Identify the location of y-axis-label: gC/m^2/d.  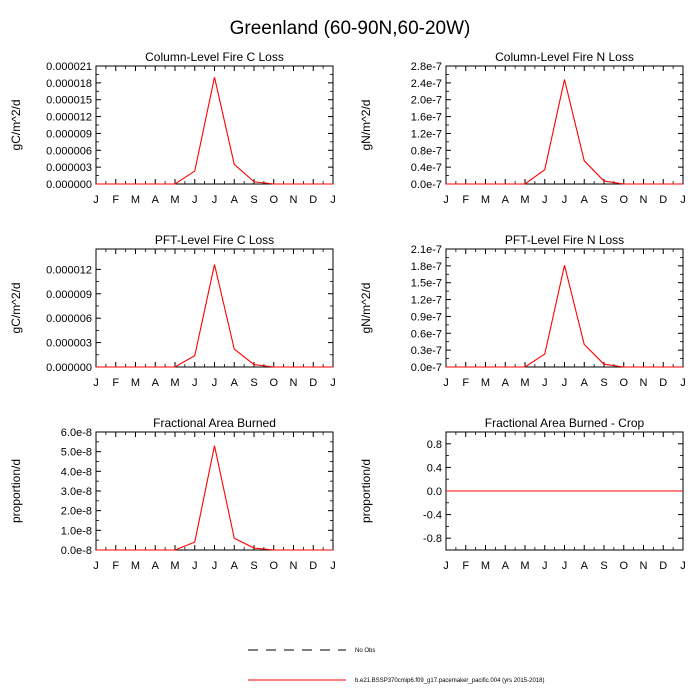
(16, 125).